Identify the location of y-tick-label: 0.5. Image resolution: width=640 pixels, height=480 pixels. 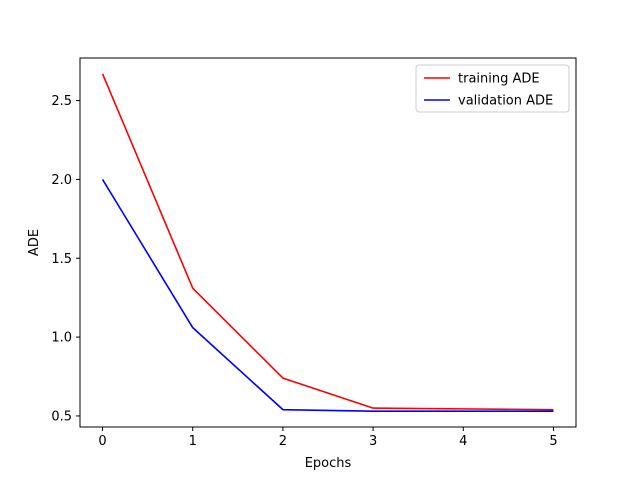
(61, 416).